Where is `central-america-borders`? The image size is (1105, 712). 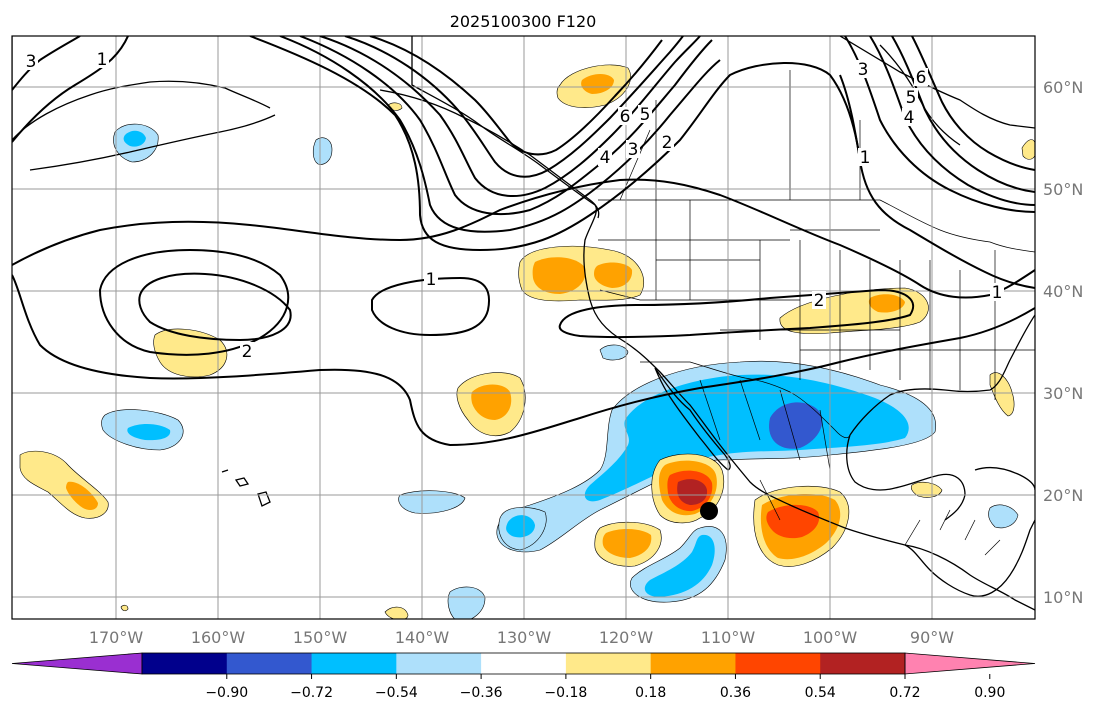 central-america-borders is located at coordinates (952, 532).